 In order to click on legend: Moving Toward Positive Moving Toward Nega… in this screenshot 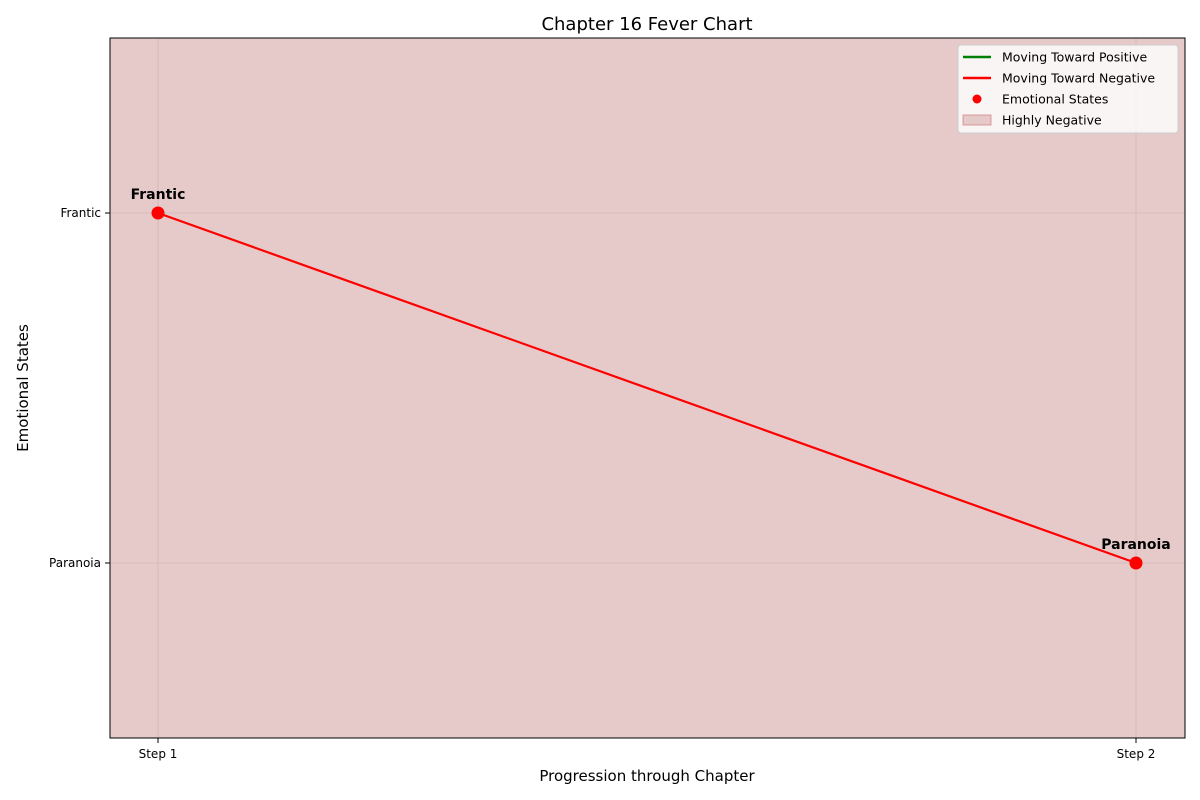, I will do `click(1068, 89)`.